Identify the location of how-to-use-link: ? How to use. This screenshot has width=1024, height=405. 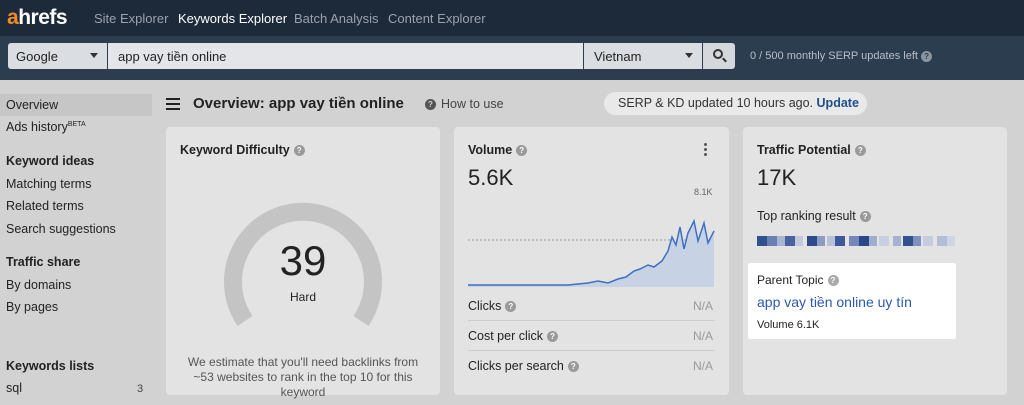
(464, 104).